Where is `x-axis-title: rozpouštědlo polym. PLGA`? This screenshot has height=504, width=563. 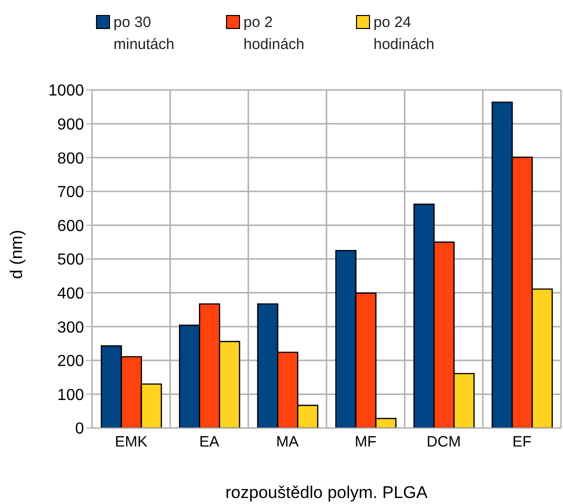
x-axis-title: rozpouštědlo polym. PLGA is located at coordinates (326, 492).